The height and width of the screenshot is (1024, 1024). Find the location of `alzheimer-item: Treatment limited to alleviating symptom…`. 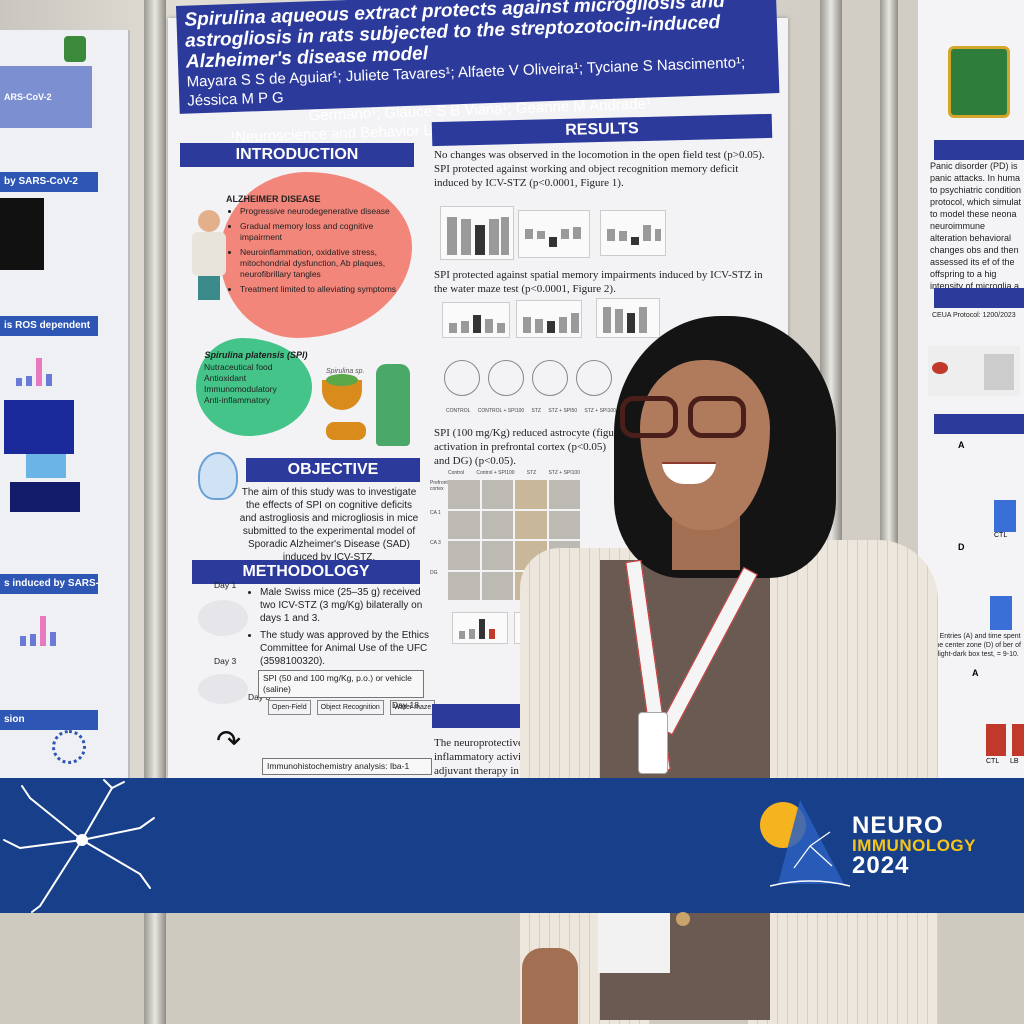

alzheimer-item: Treatment limited to alleviating symptom… is located at coordinates (323, 289).